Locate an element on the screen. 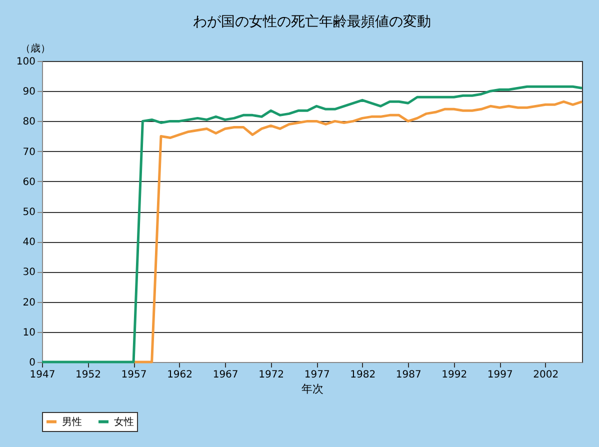 This screenshot has width=599, height=447. x-tick-label: 1967 is located at coordinates (225, 375).